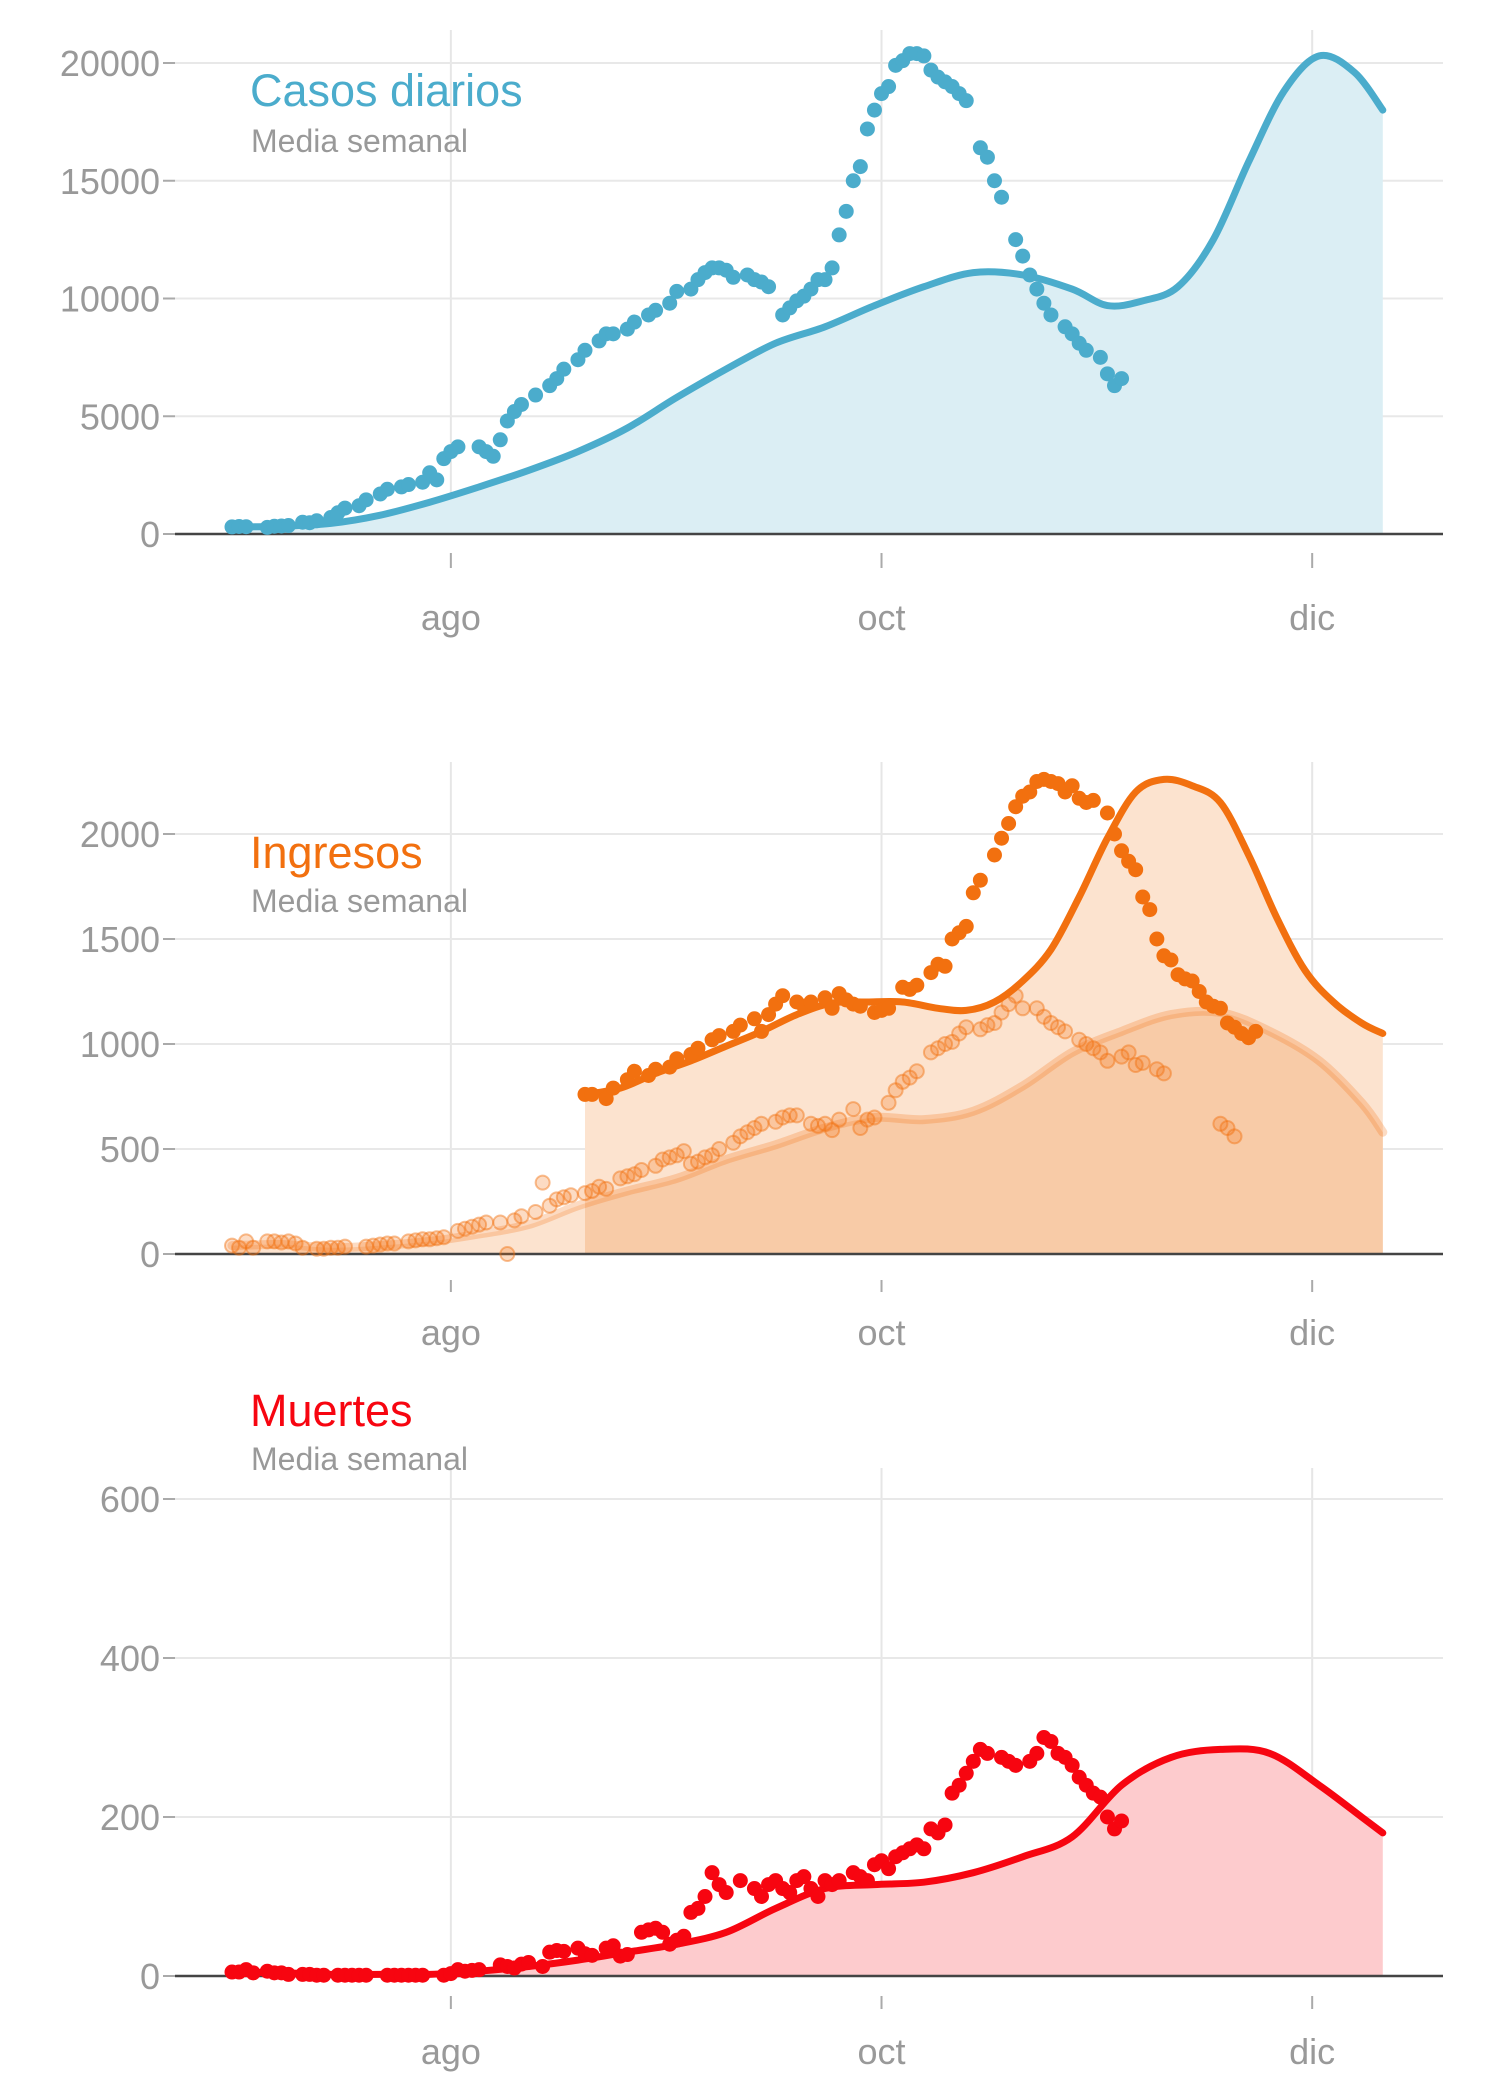 This screenshot has height=2100, width=1500. I want to click on chart-title: Casos diarios, so click(386, 90).